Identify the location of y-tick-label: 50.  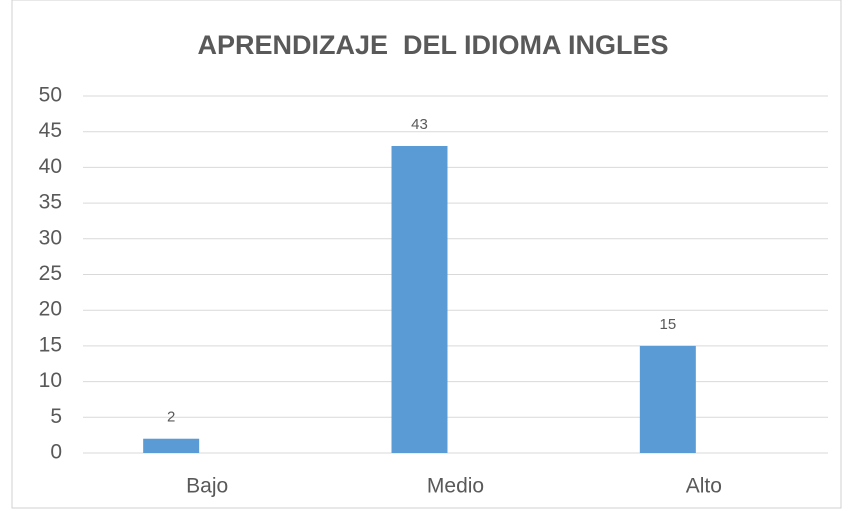
(50, 95).